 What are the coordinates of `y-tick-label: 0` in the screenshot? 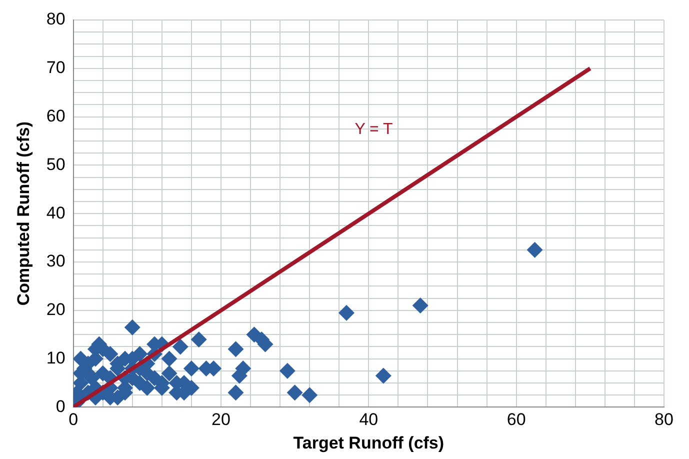 It's located at (61, 406).